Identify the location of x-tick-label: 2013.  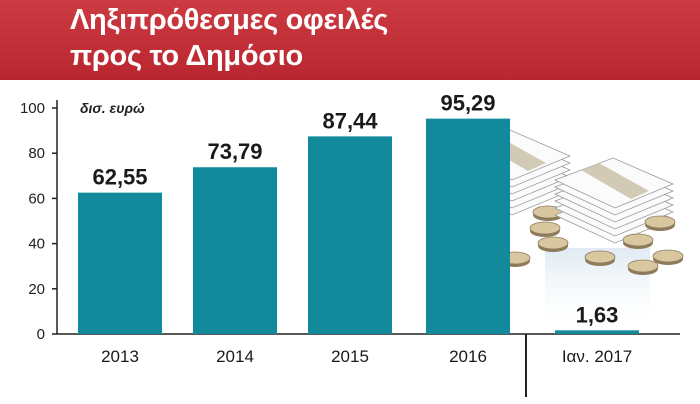
(120, 356).